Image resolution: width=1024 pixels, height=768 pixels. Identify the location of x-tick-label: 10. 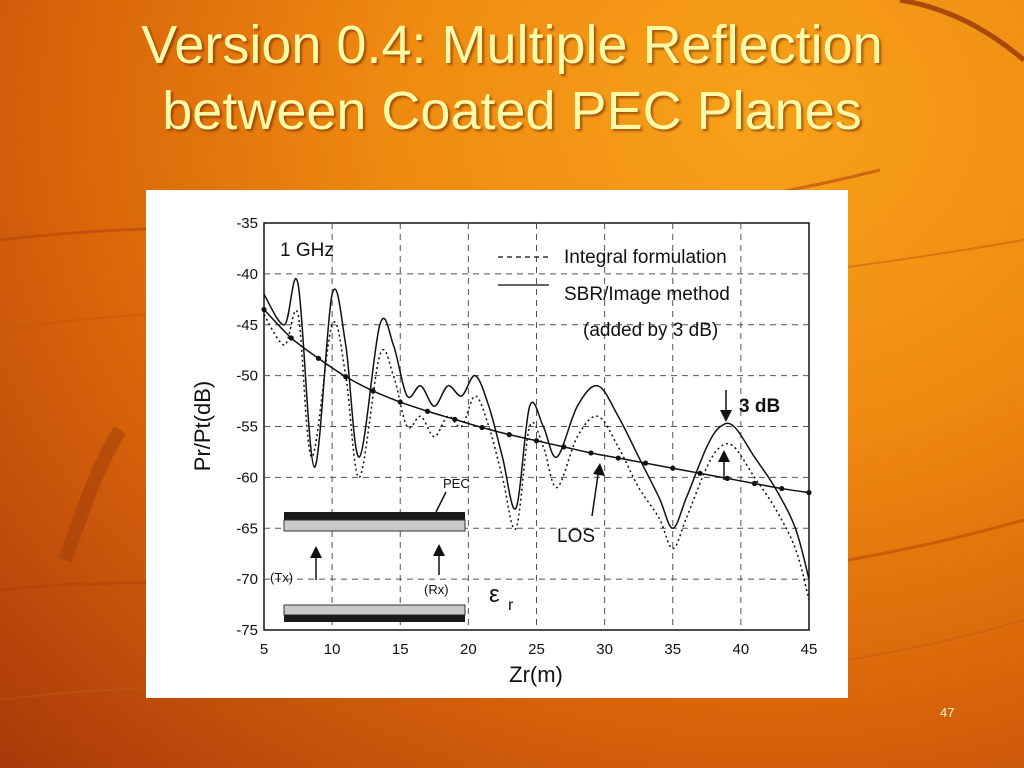
(332, 649).